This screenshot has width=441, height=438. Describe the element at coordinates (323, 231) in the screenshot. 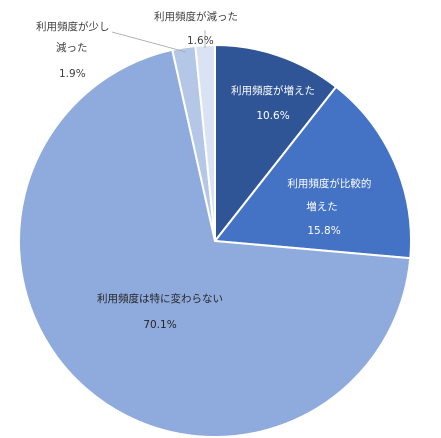

I see `value-label-comparatively-increased: 15.8%` at that location.